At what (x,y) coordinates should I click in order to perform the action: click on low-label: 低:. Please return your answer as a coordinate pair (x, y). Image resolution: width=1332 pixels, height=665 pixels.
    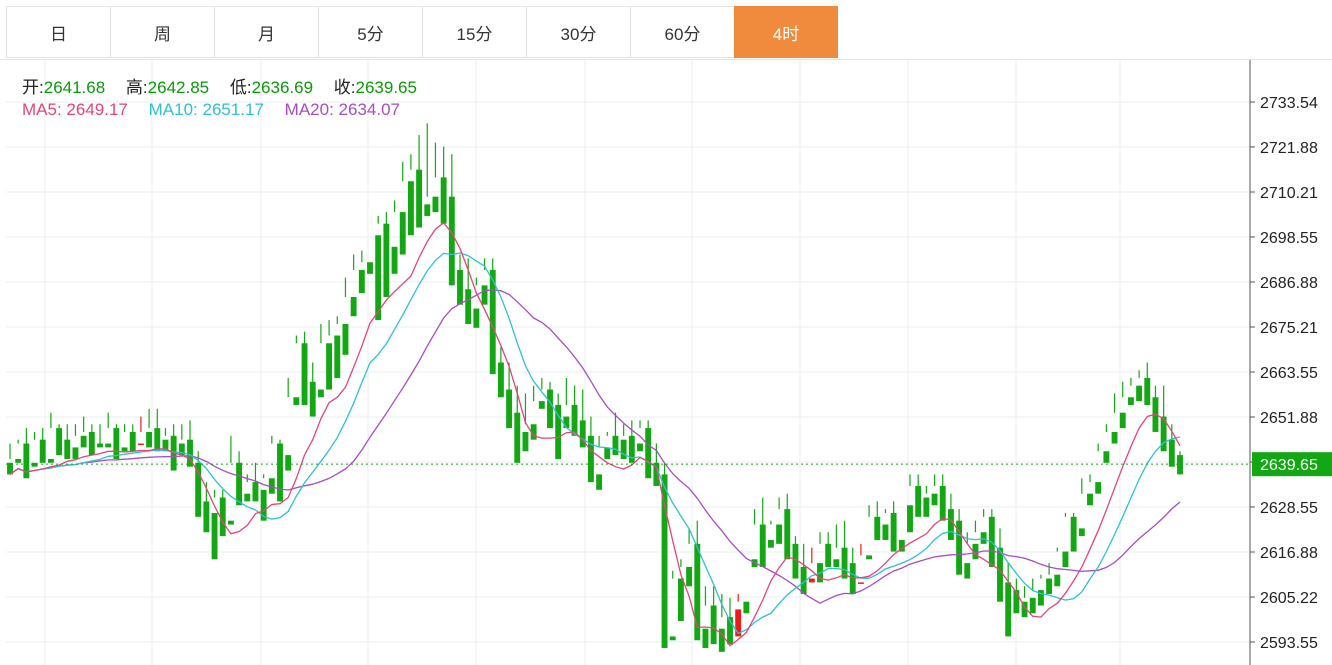
    Looking at the image, I should click on (240, 87).